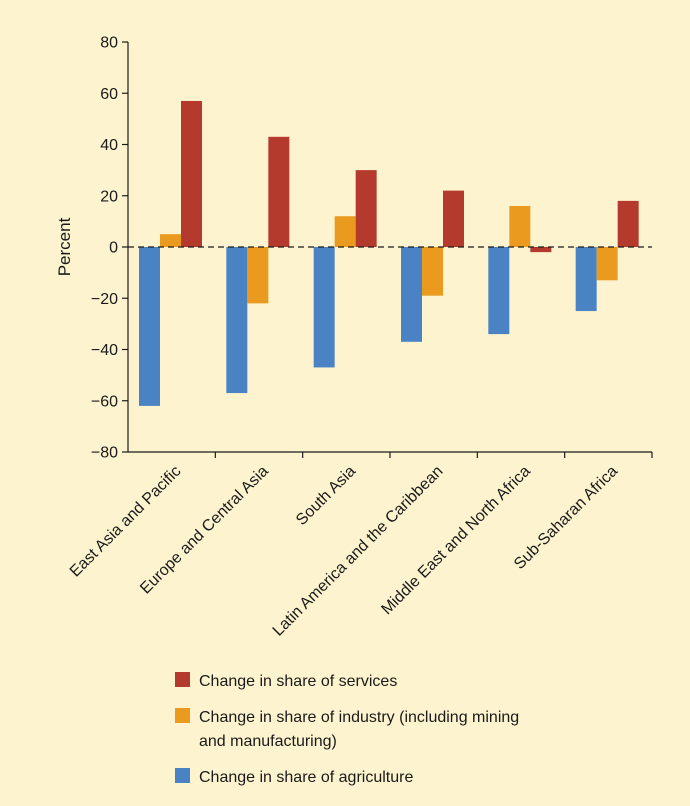 The width and height of the screenshot is (690, 806). What do you see at coordinates (104, 453) in the screenshot?
I see `y-tick-label: −80` at bounding box center [104, 453].